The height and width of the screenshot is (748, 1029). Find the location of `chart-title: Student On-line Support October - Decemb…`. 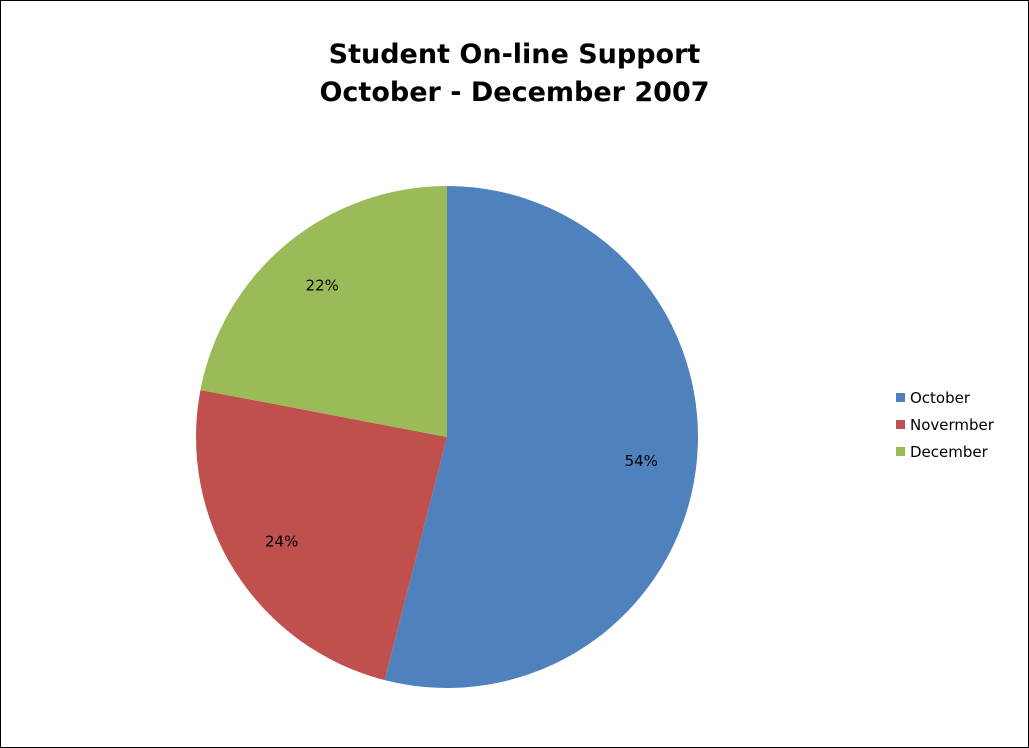

chart-title: Student On-line Support October - Decemb… is located at coordinates (514, 74).